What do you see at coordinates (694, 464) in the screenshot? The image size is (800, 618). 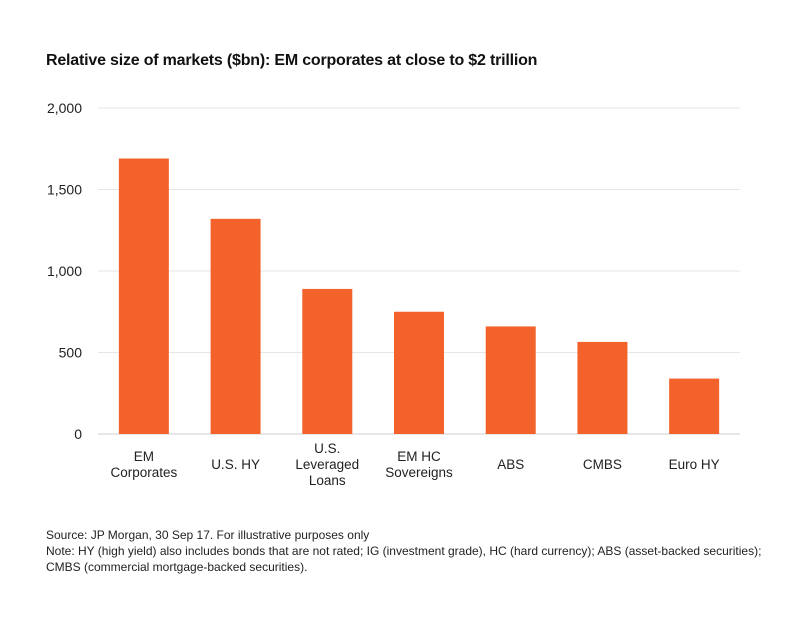 I see `x-category-label: Euro HY` at bounding box center [694, 464].